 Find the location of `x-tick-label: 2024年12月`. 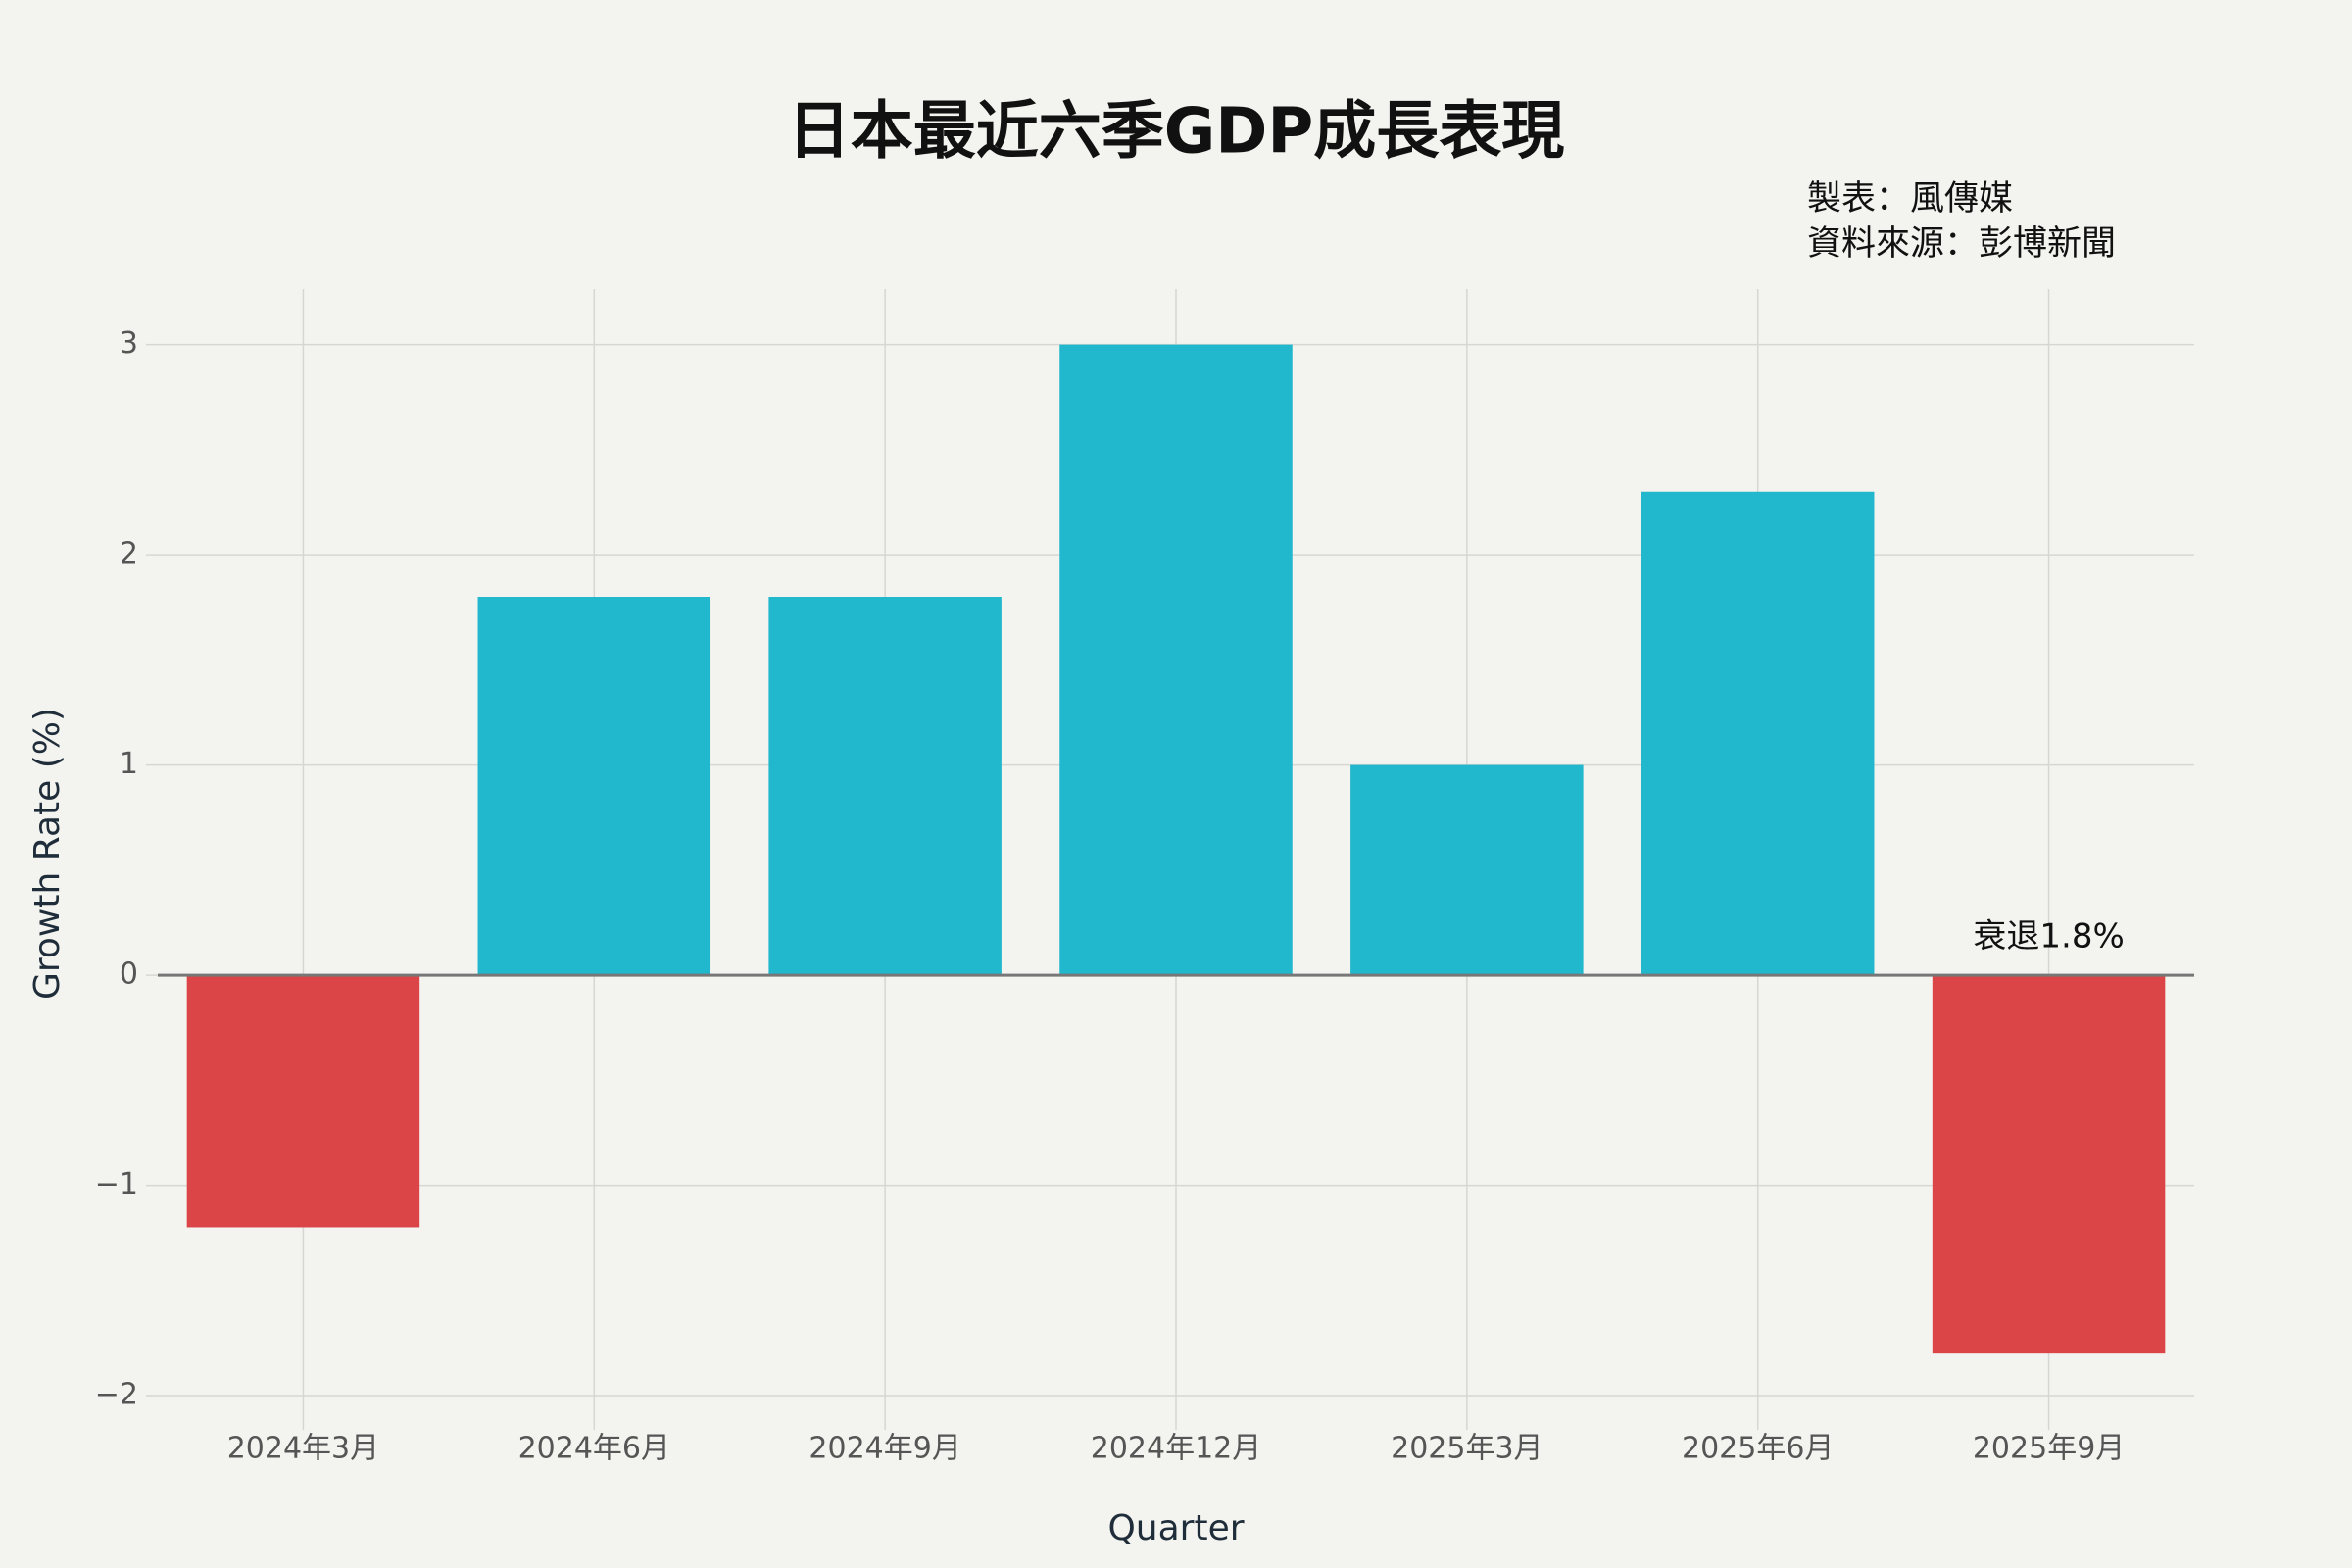

x-tick-label: 2024年12月 is located at coordinates (1176, 1449).